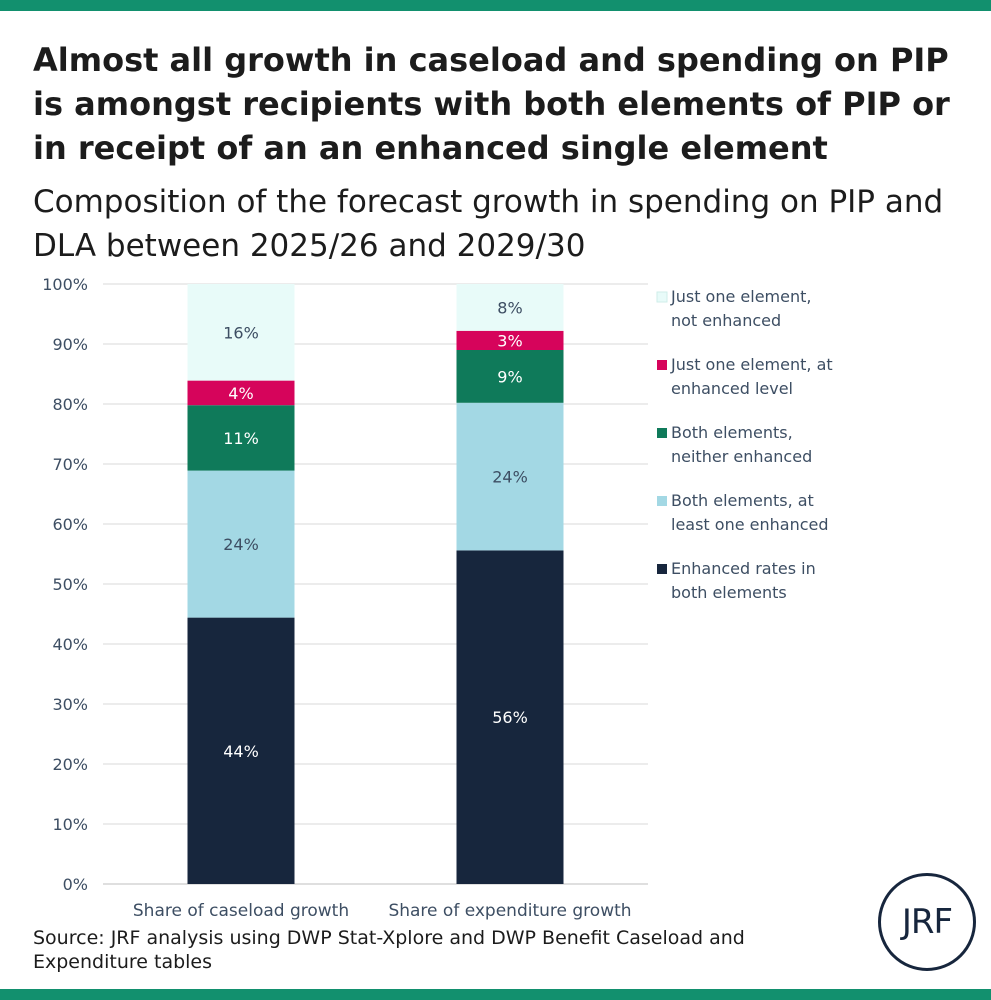 This screenshot has height=1000, width=991. I want to click on legend-label: both elements, so click(729, 592).